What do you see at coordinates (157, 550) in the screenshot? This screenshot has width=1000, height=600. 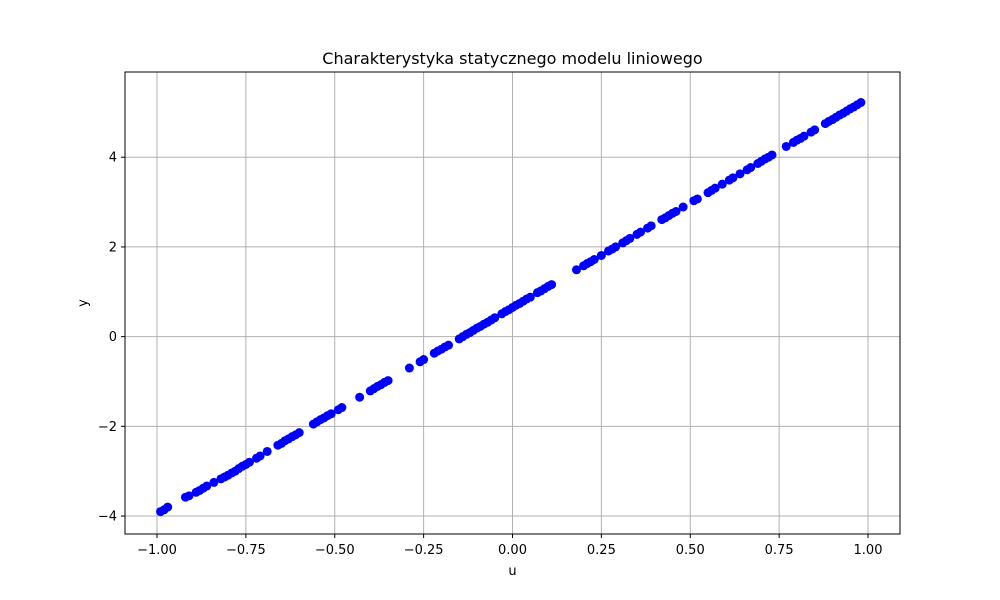 I see `x-tick-label: −1.00` at bounding box center [157, 550].